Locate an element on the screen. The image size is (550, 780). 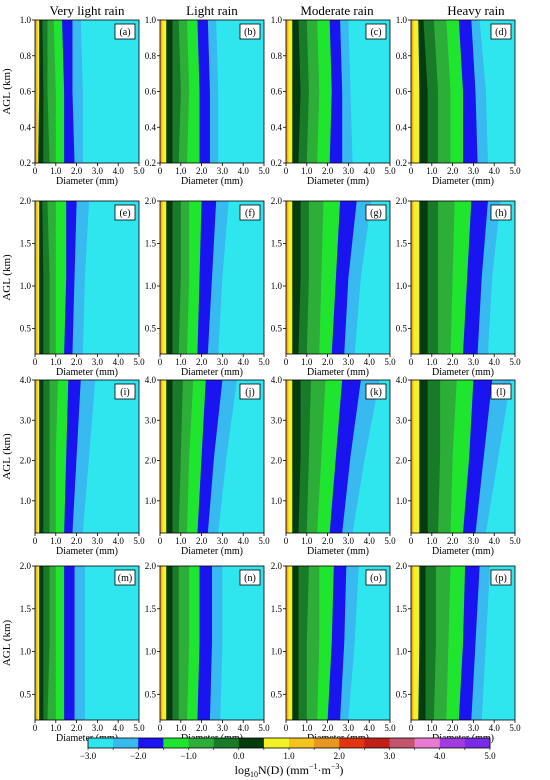
colorbar-tick-label: 3.0 is located at coordinates (390, 756).